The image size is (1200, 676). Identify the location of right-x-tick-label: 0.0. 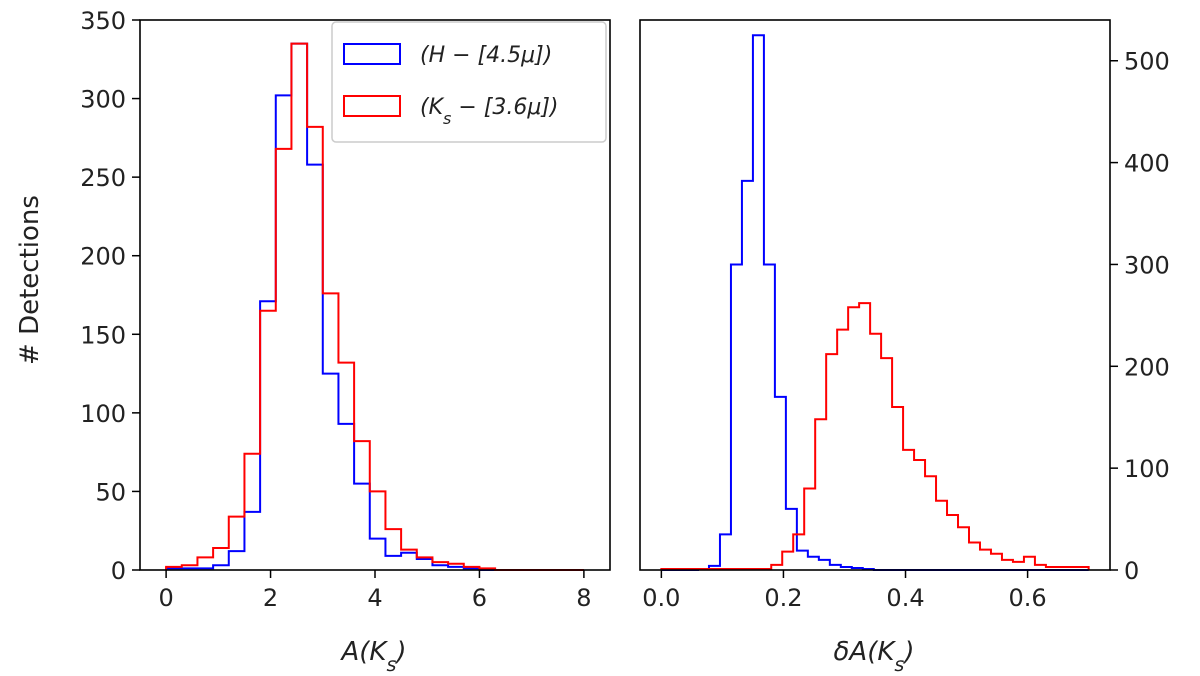
(661, 598).